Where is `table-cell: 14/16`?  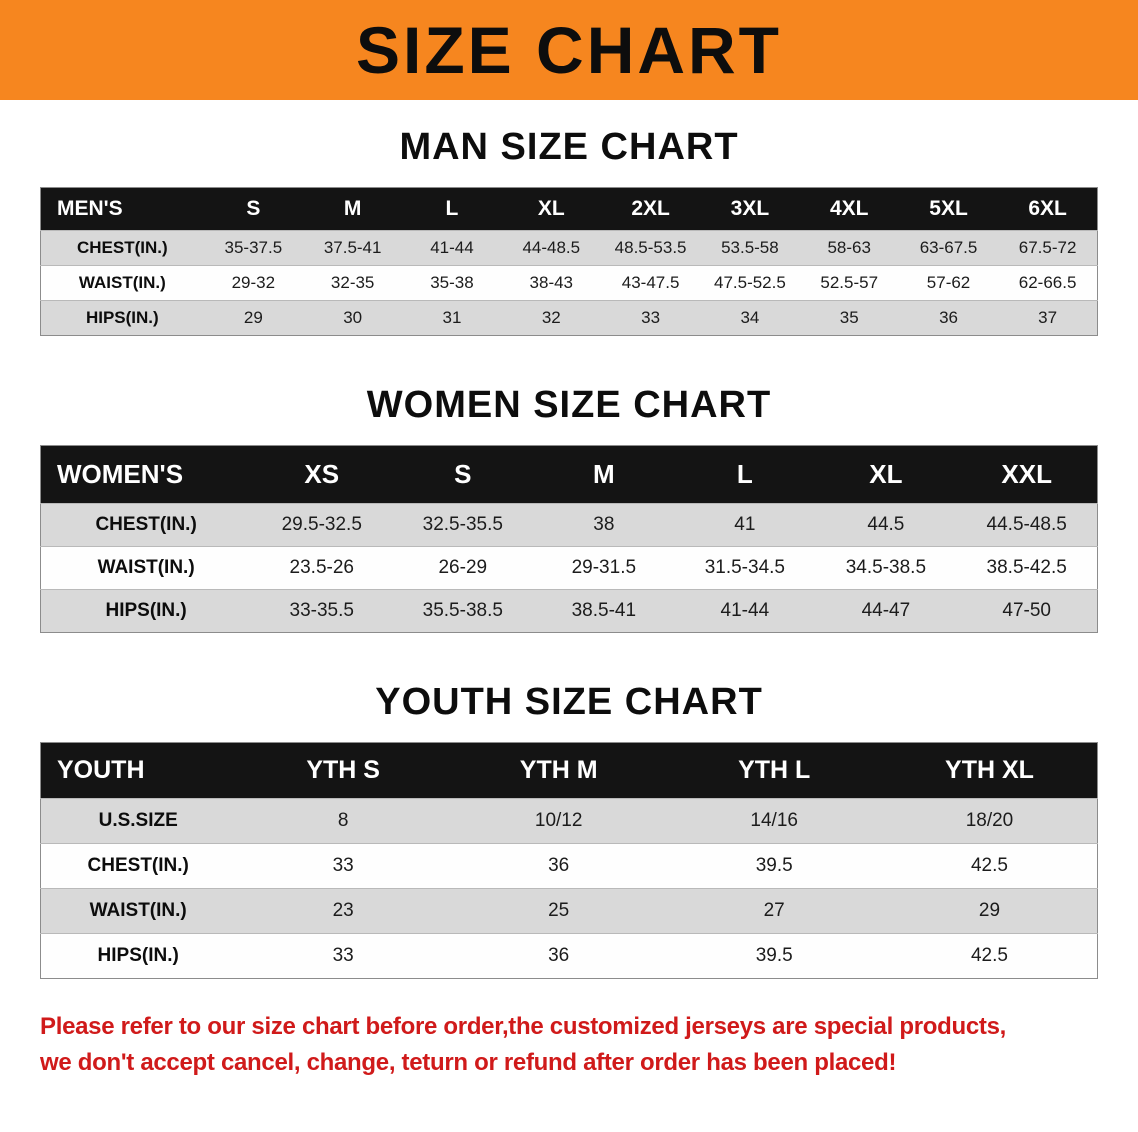
table-cell: 14/16 is located at coordinates (774, 821).